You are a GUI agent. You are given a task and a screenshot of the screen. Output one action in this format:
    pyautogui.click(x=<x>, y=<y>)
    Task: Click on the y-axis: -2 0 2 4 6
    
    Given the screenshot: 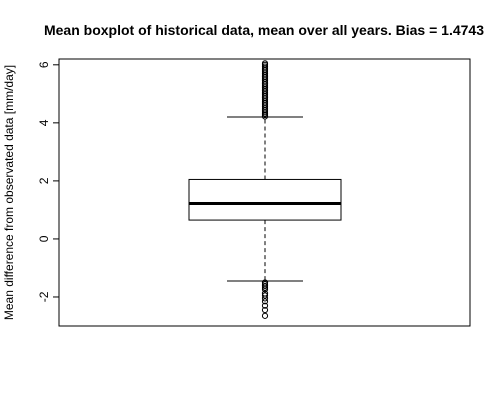 What is the action you would take?
    pyautogui.click(x=48, y=181)
    